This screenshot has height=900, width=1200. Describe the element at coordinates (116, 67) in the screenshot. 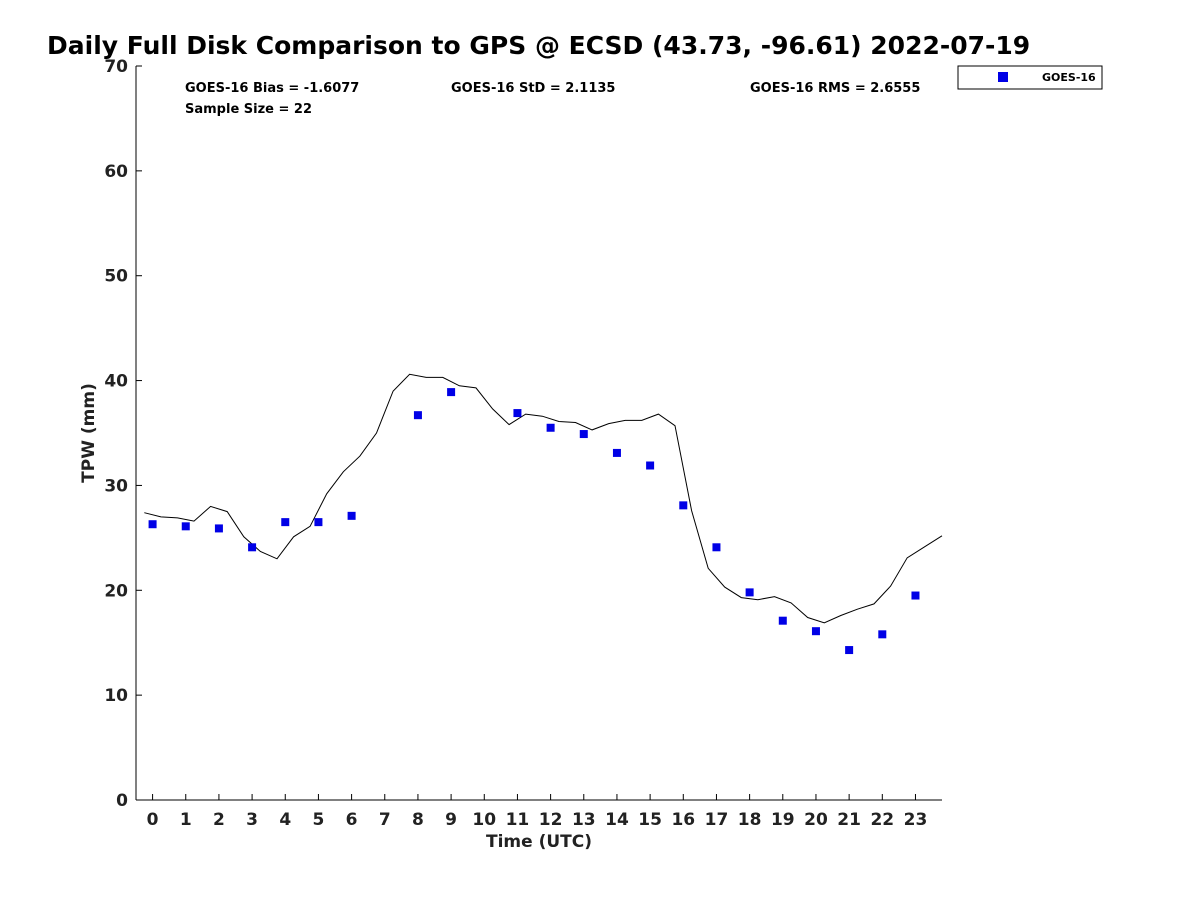

I see `y-tick-label: 70` at that location.